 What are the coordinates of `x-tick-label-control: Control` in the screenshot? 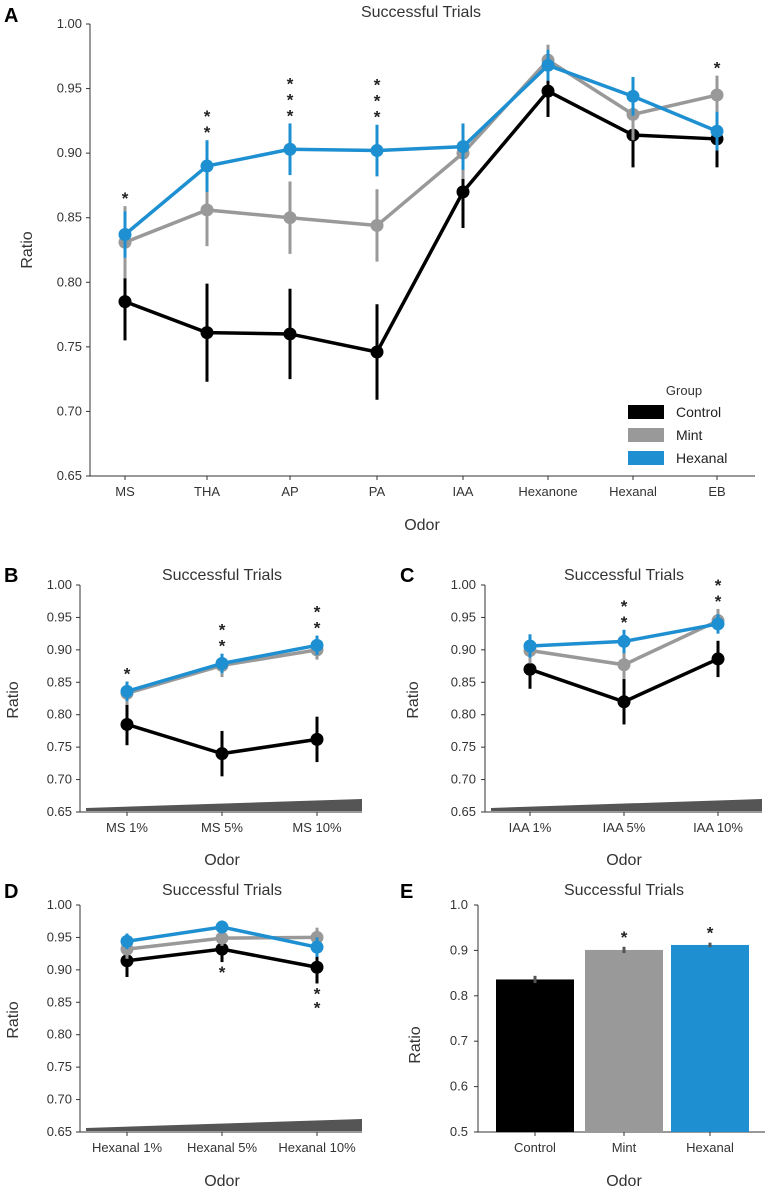 It's located at (535, 1147).